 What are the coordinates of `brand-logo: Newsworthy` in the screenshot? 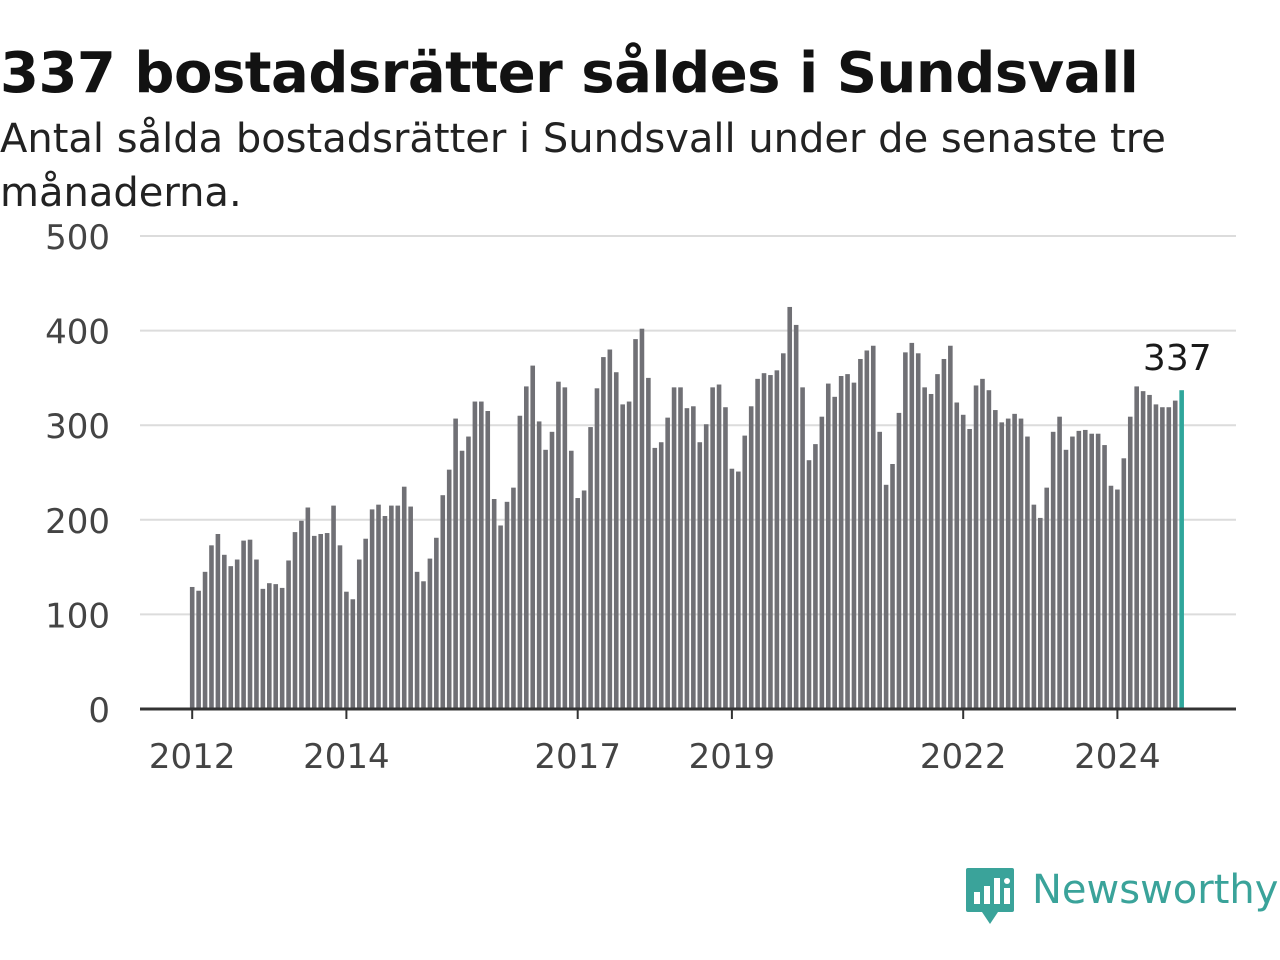 It's located at (1122, 895).